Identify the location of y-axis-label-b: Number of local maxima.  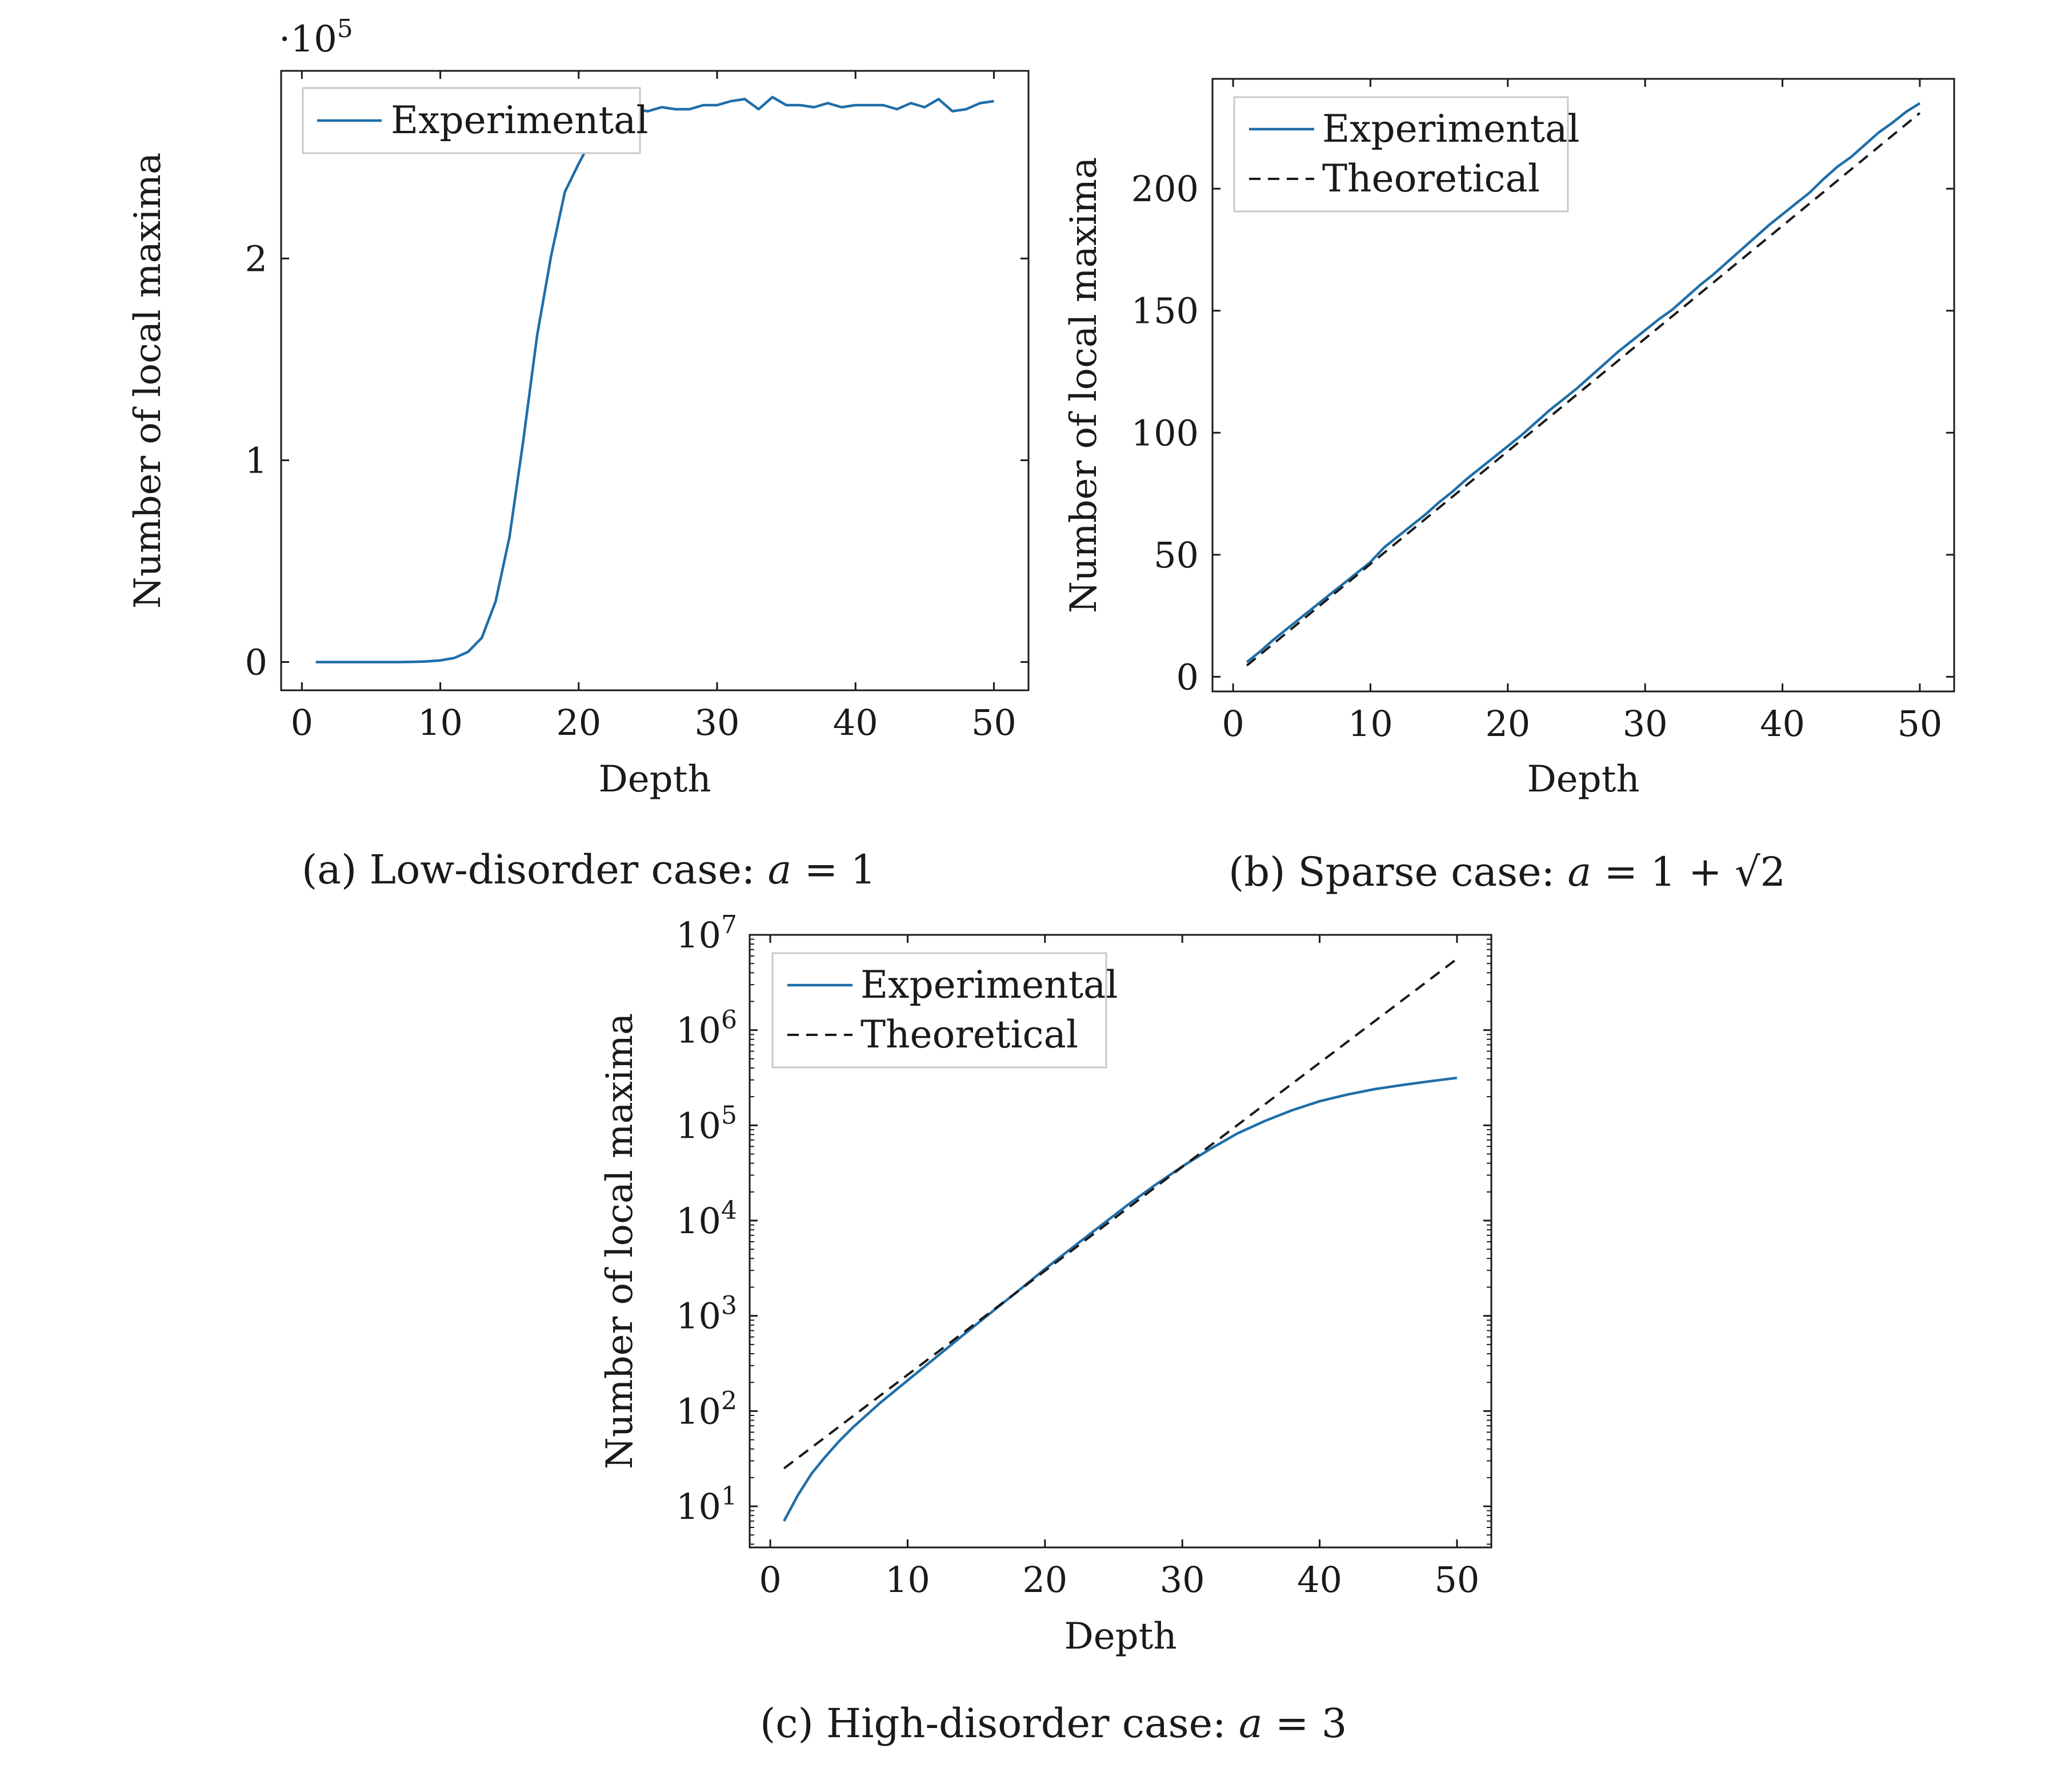
(1084, 385).